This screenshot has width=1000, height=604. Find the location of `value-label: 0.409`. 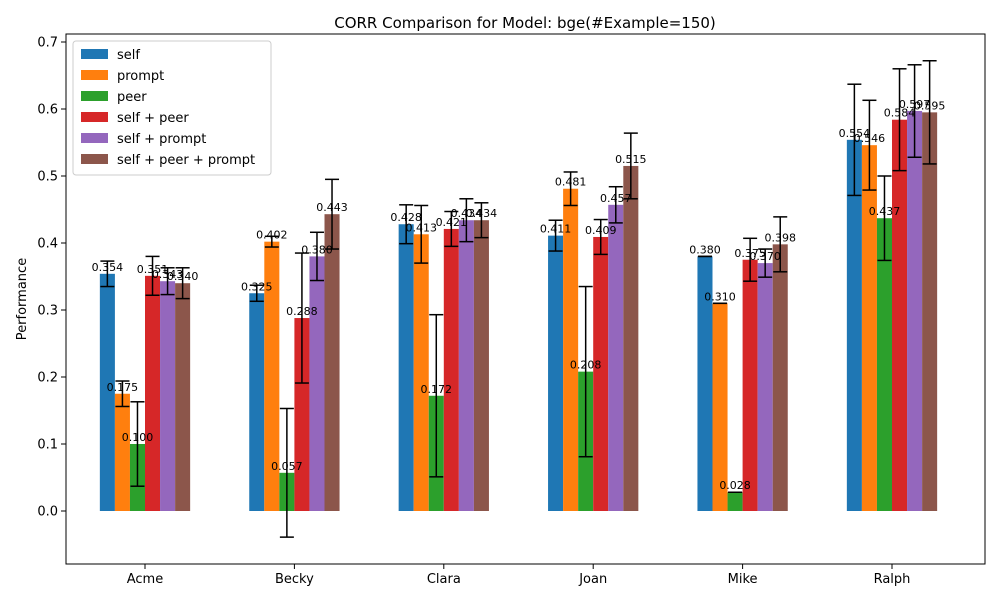

value-label: 0.409 is located at coordinates (601, 230).